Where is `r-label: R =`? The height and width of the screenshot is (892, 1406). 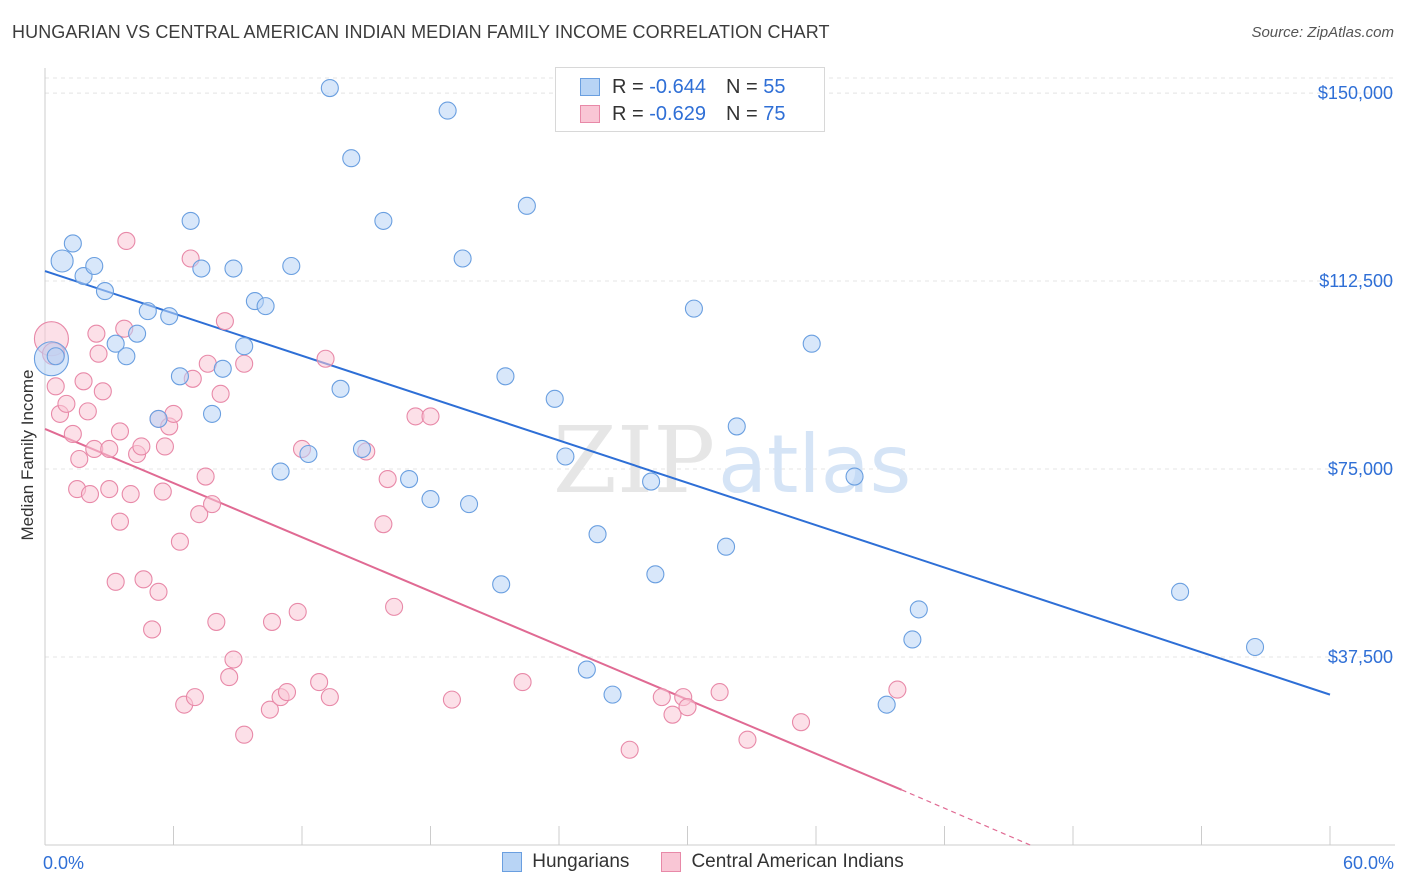
r-label: R = is located at coordinates (628, 86).